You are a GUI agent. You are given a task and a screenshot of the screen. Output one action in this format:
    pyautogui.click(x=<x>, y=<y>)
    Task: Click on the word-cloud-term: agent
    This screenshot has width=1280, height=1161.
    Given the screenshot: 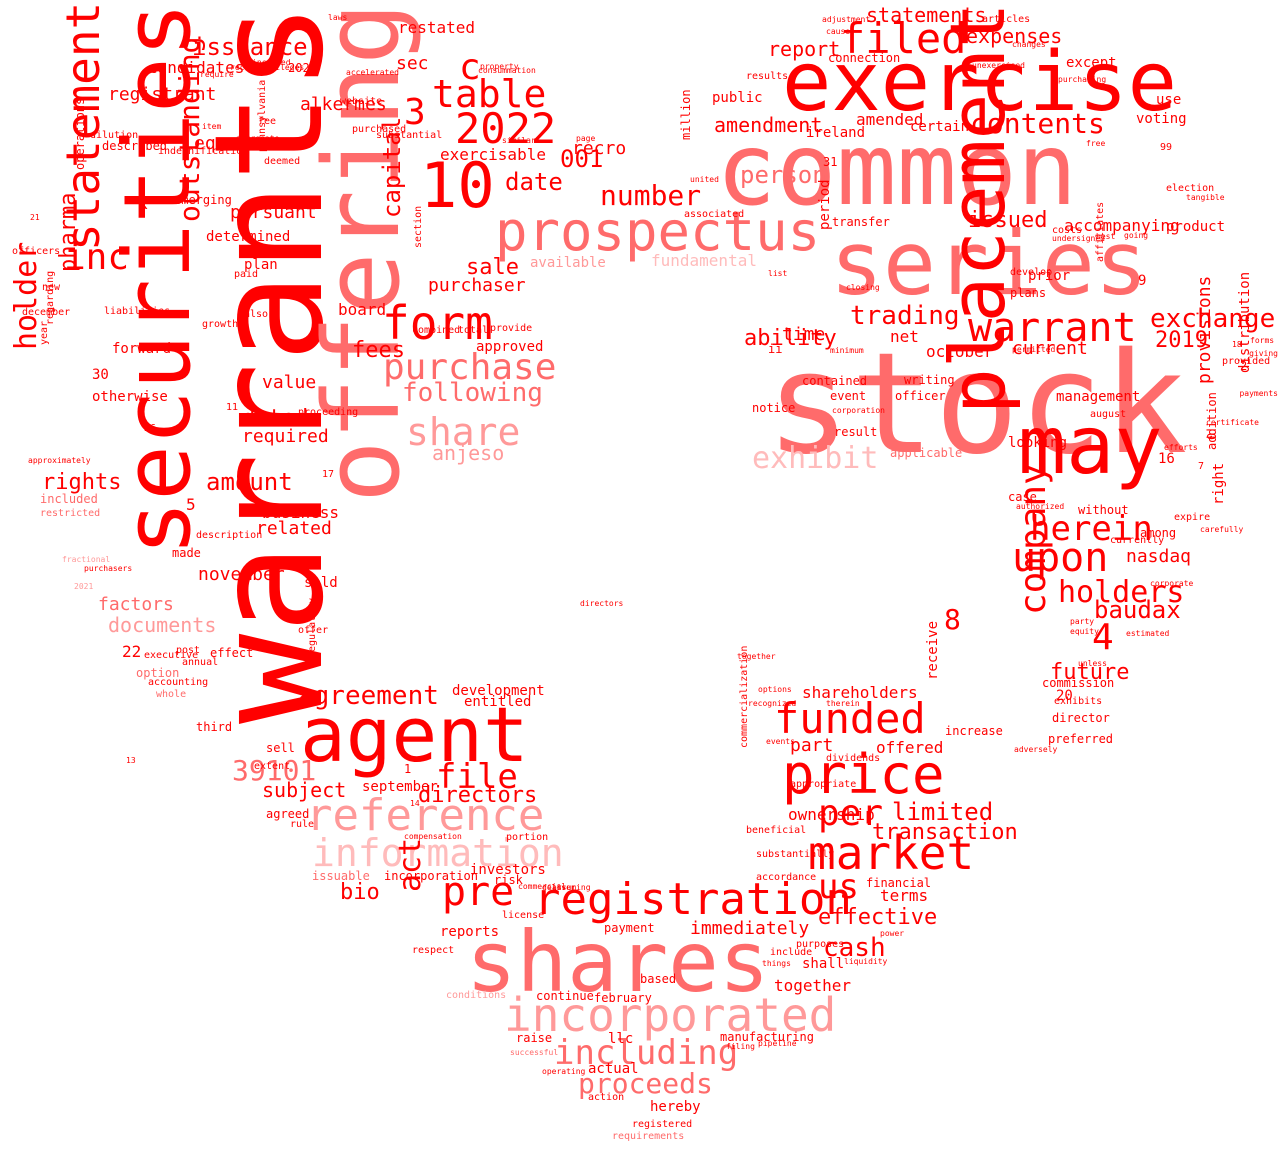 What is the action you would take?
    pyautogui.click(x=414, y=734)
    